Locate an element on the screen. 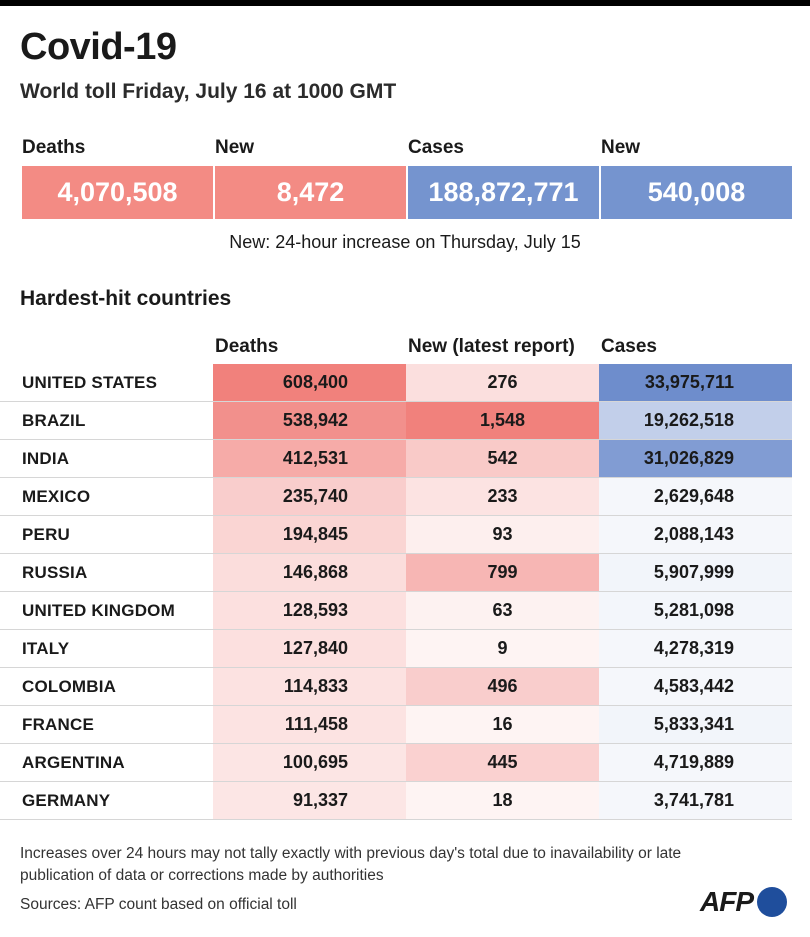  table-row: ARGENTINA 100,695 445 4,719,889 is located at coordinates (405, 762).